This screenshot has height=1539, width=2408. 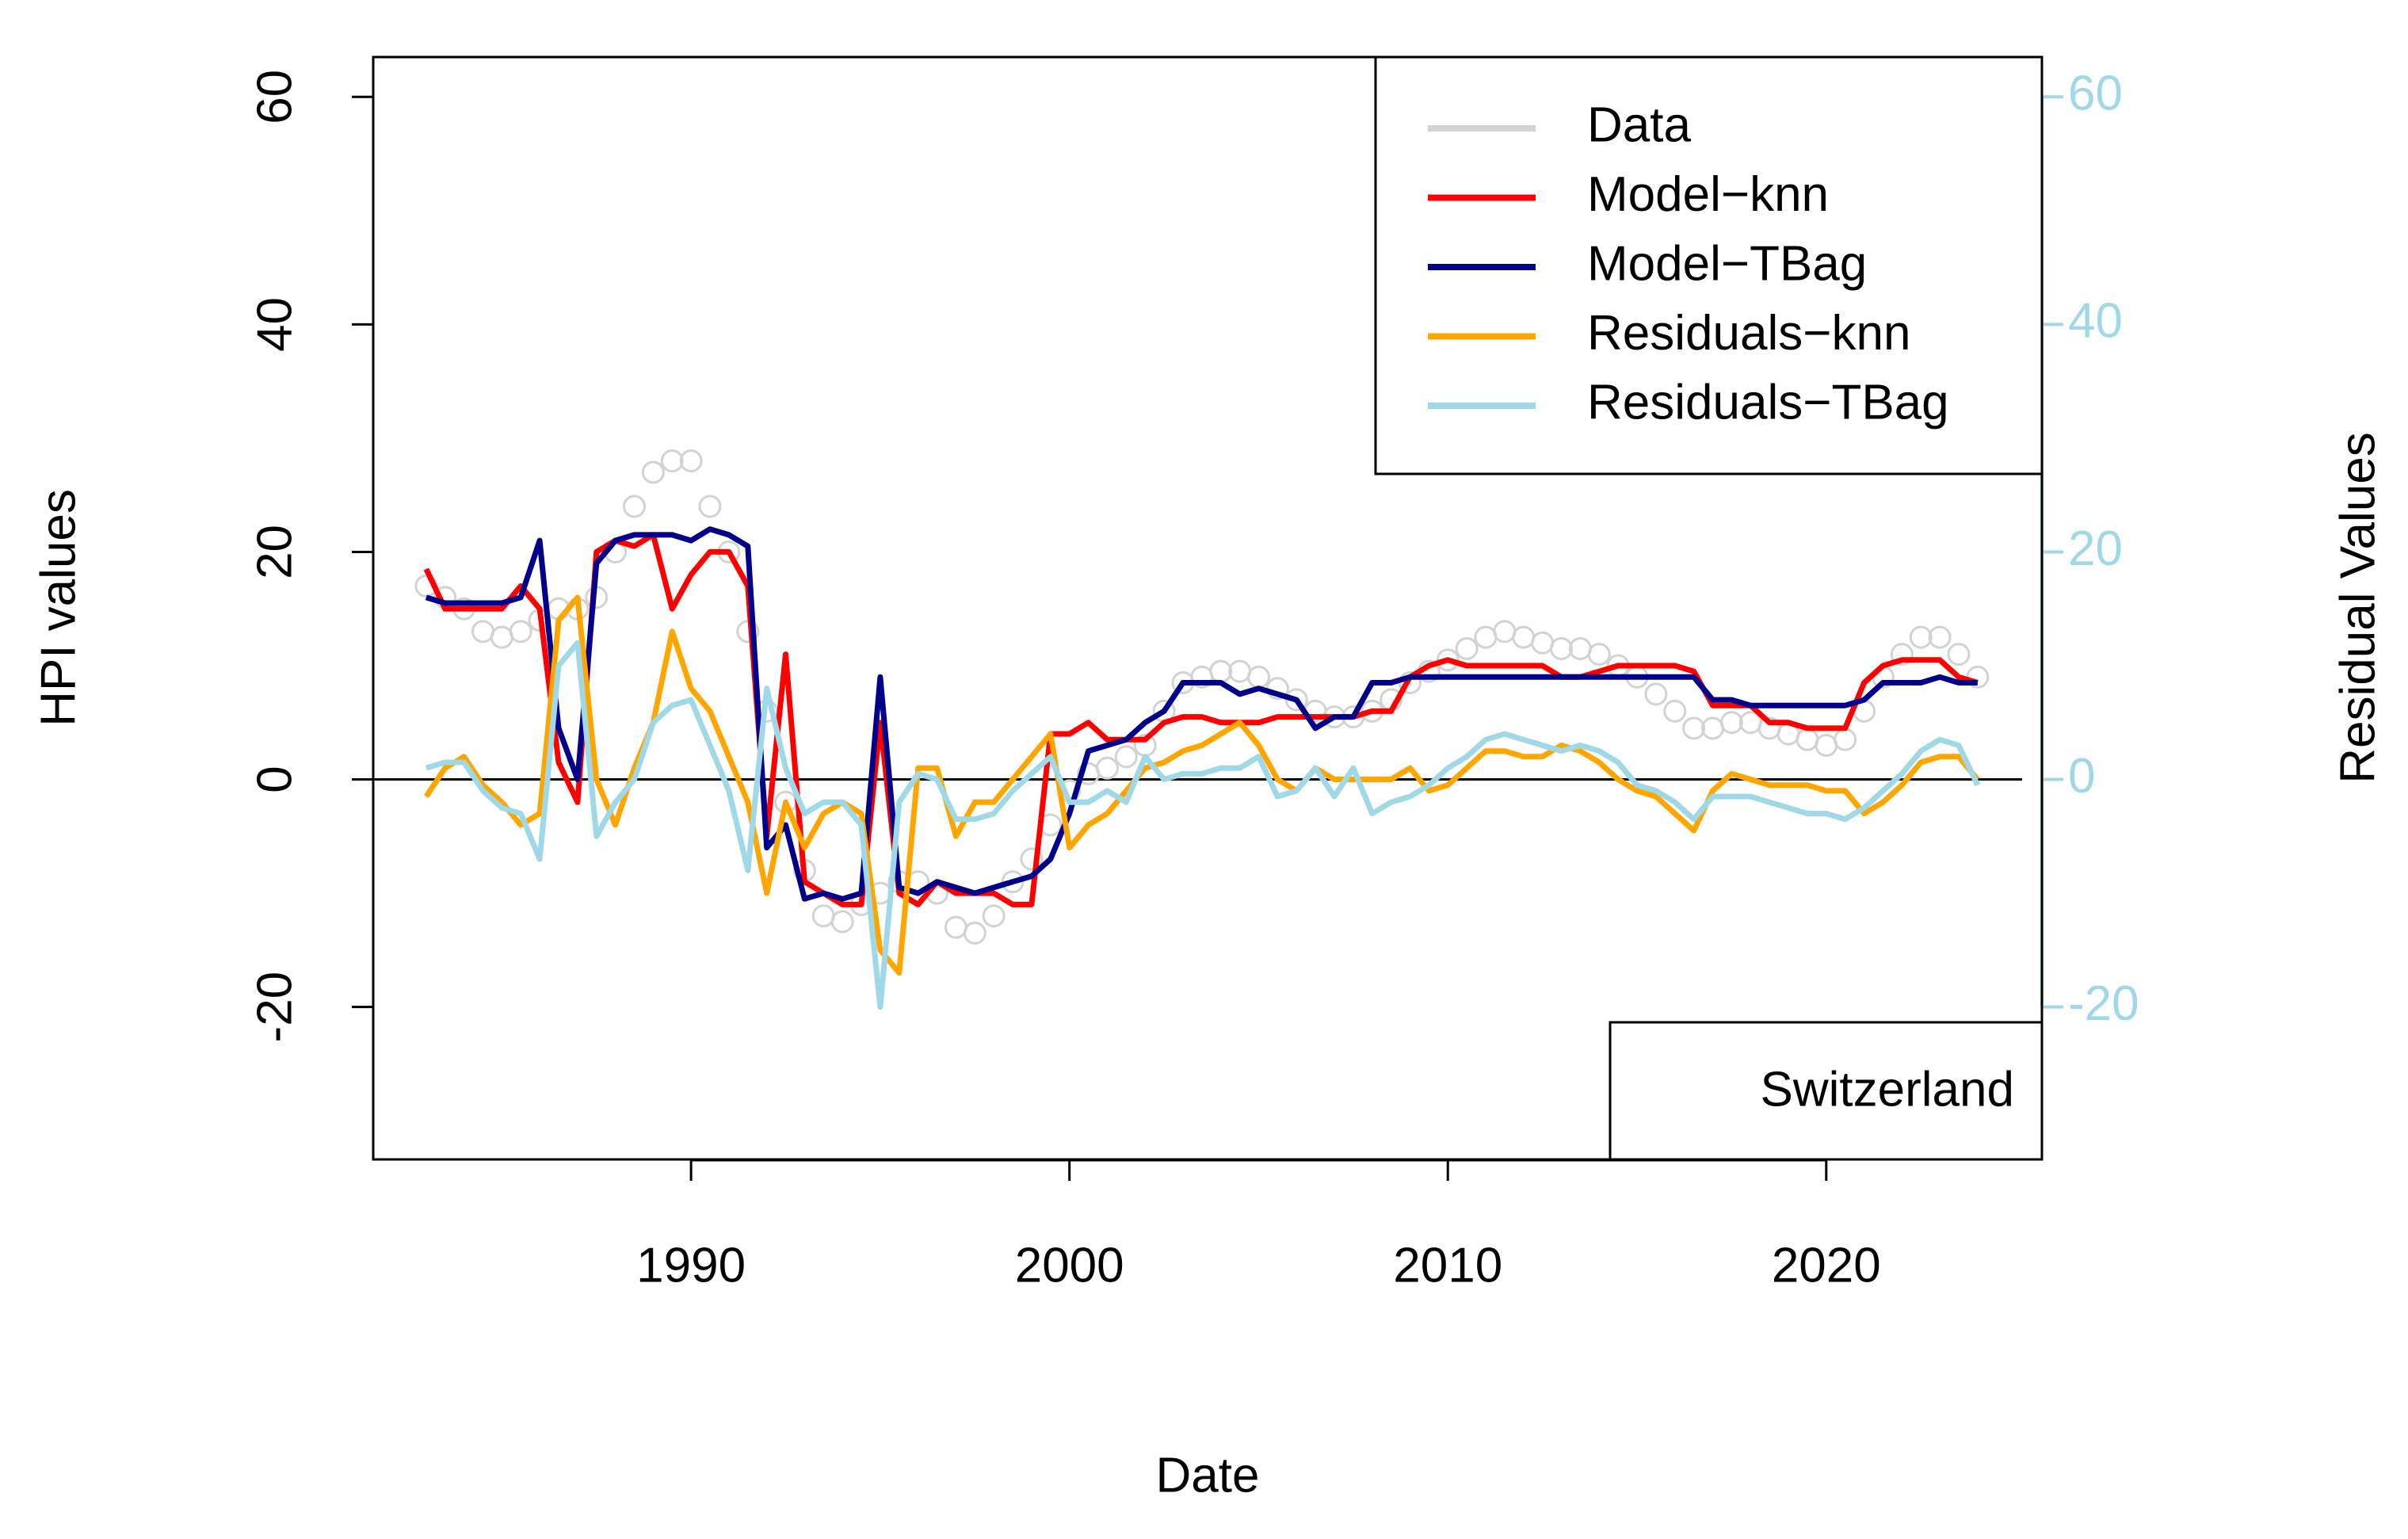 What do you see at coordinates (274, 97) in the screenshot?
I see `y-tick-label: 60` at bounding box center [274, 97].